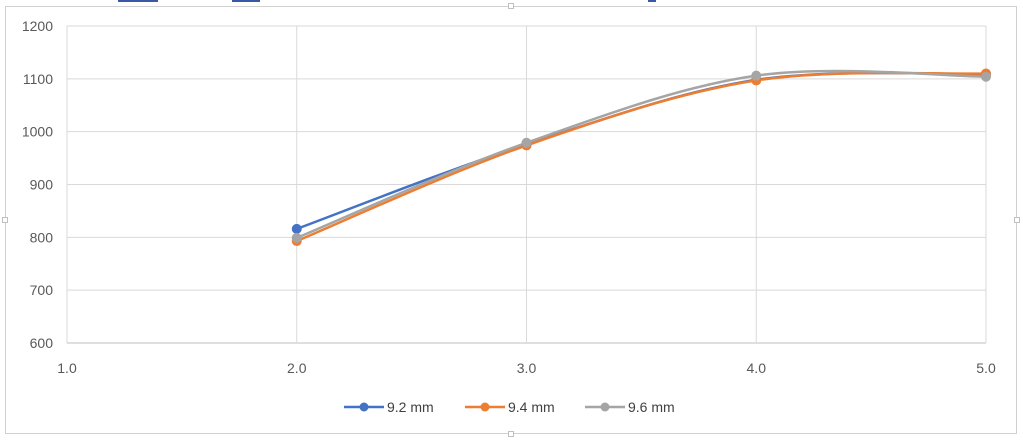  I want to click on legend: 9.2 mm 9.4 mm 9.6 mm, so click(509, 407).